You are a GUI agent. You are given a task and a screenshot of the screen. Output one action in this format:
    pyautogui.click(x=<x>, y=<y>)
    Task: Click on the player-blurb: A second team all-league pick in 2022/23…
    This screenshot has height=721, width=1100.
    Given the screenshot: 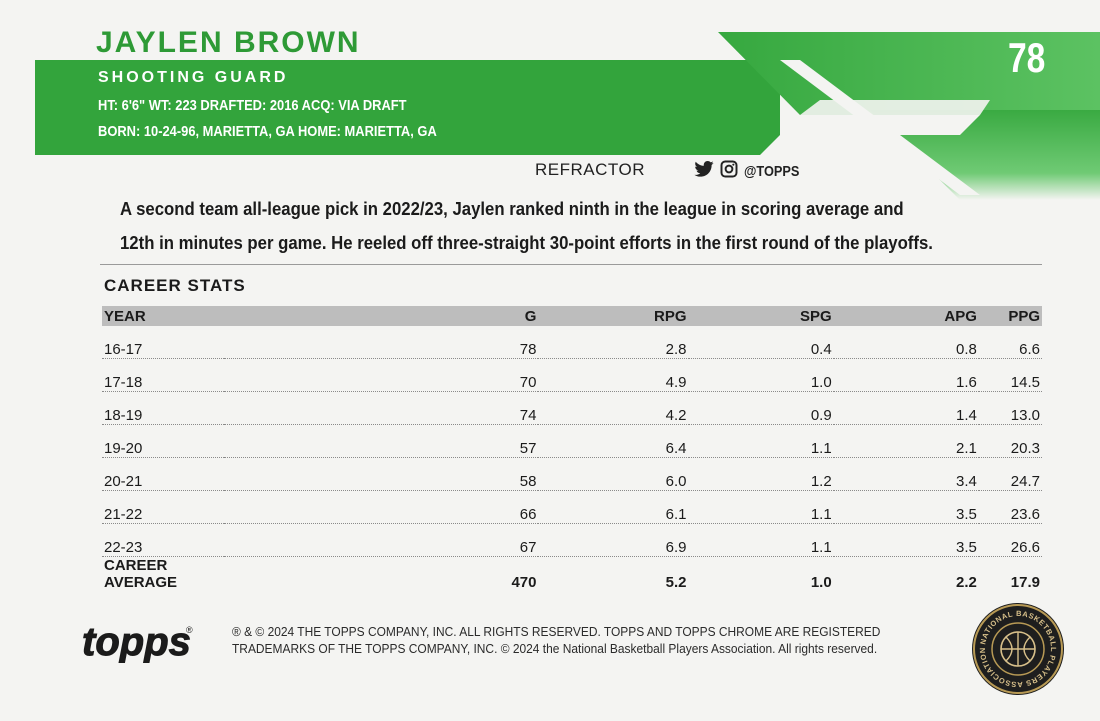 What is the action you would take?
    pyautogui.click(x=580, y=226)
    